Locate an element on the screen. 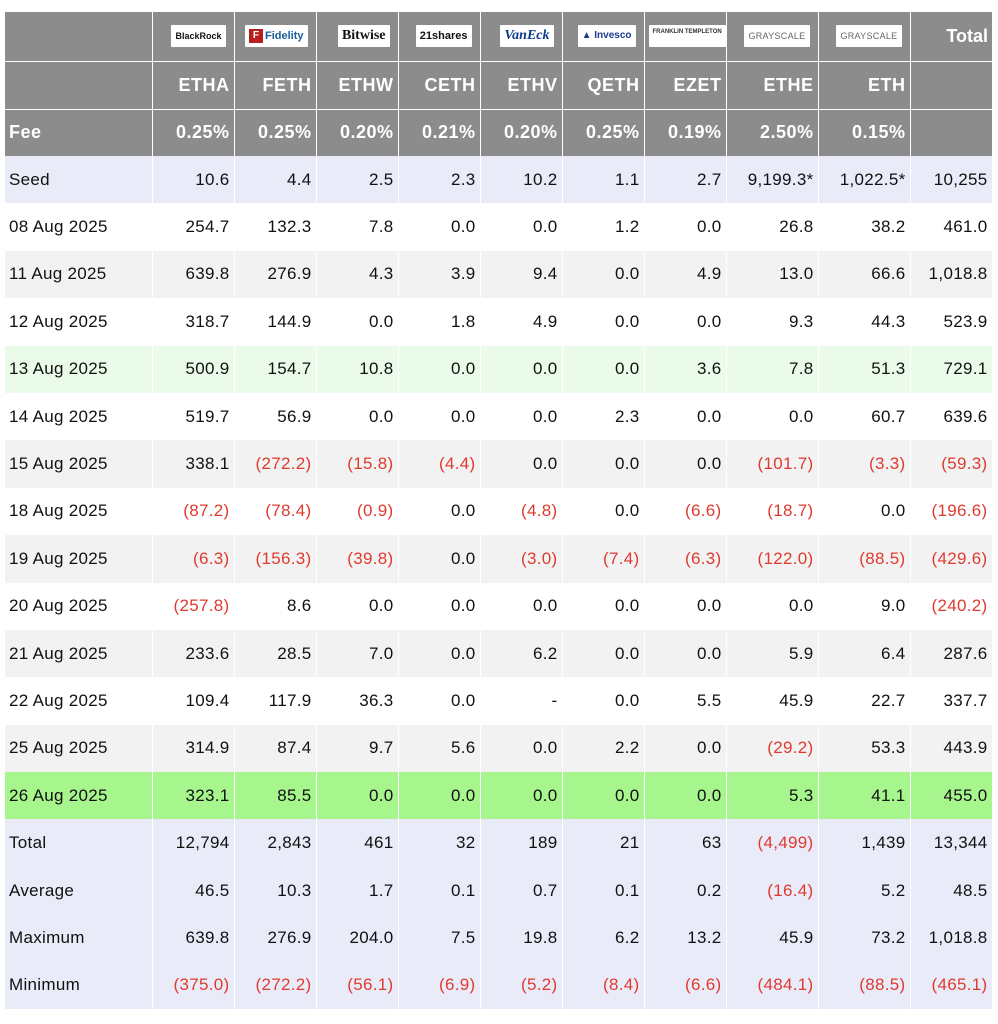  value-cell: 0.7 is located at coordinates (521, 890).